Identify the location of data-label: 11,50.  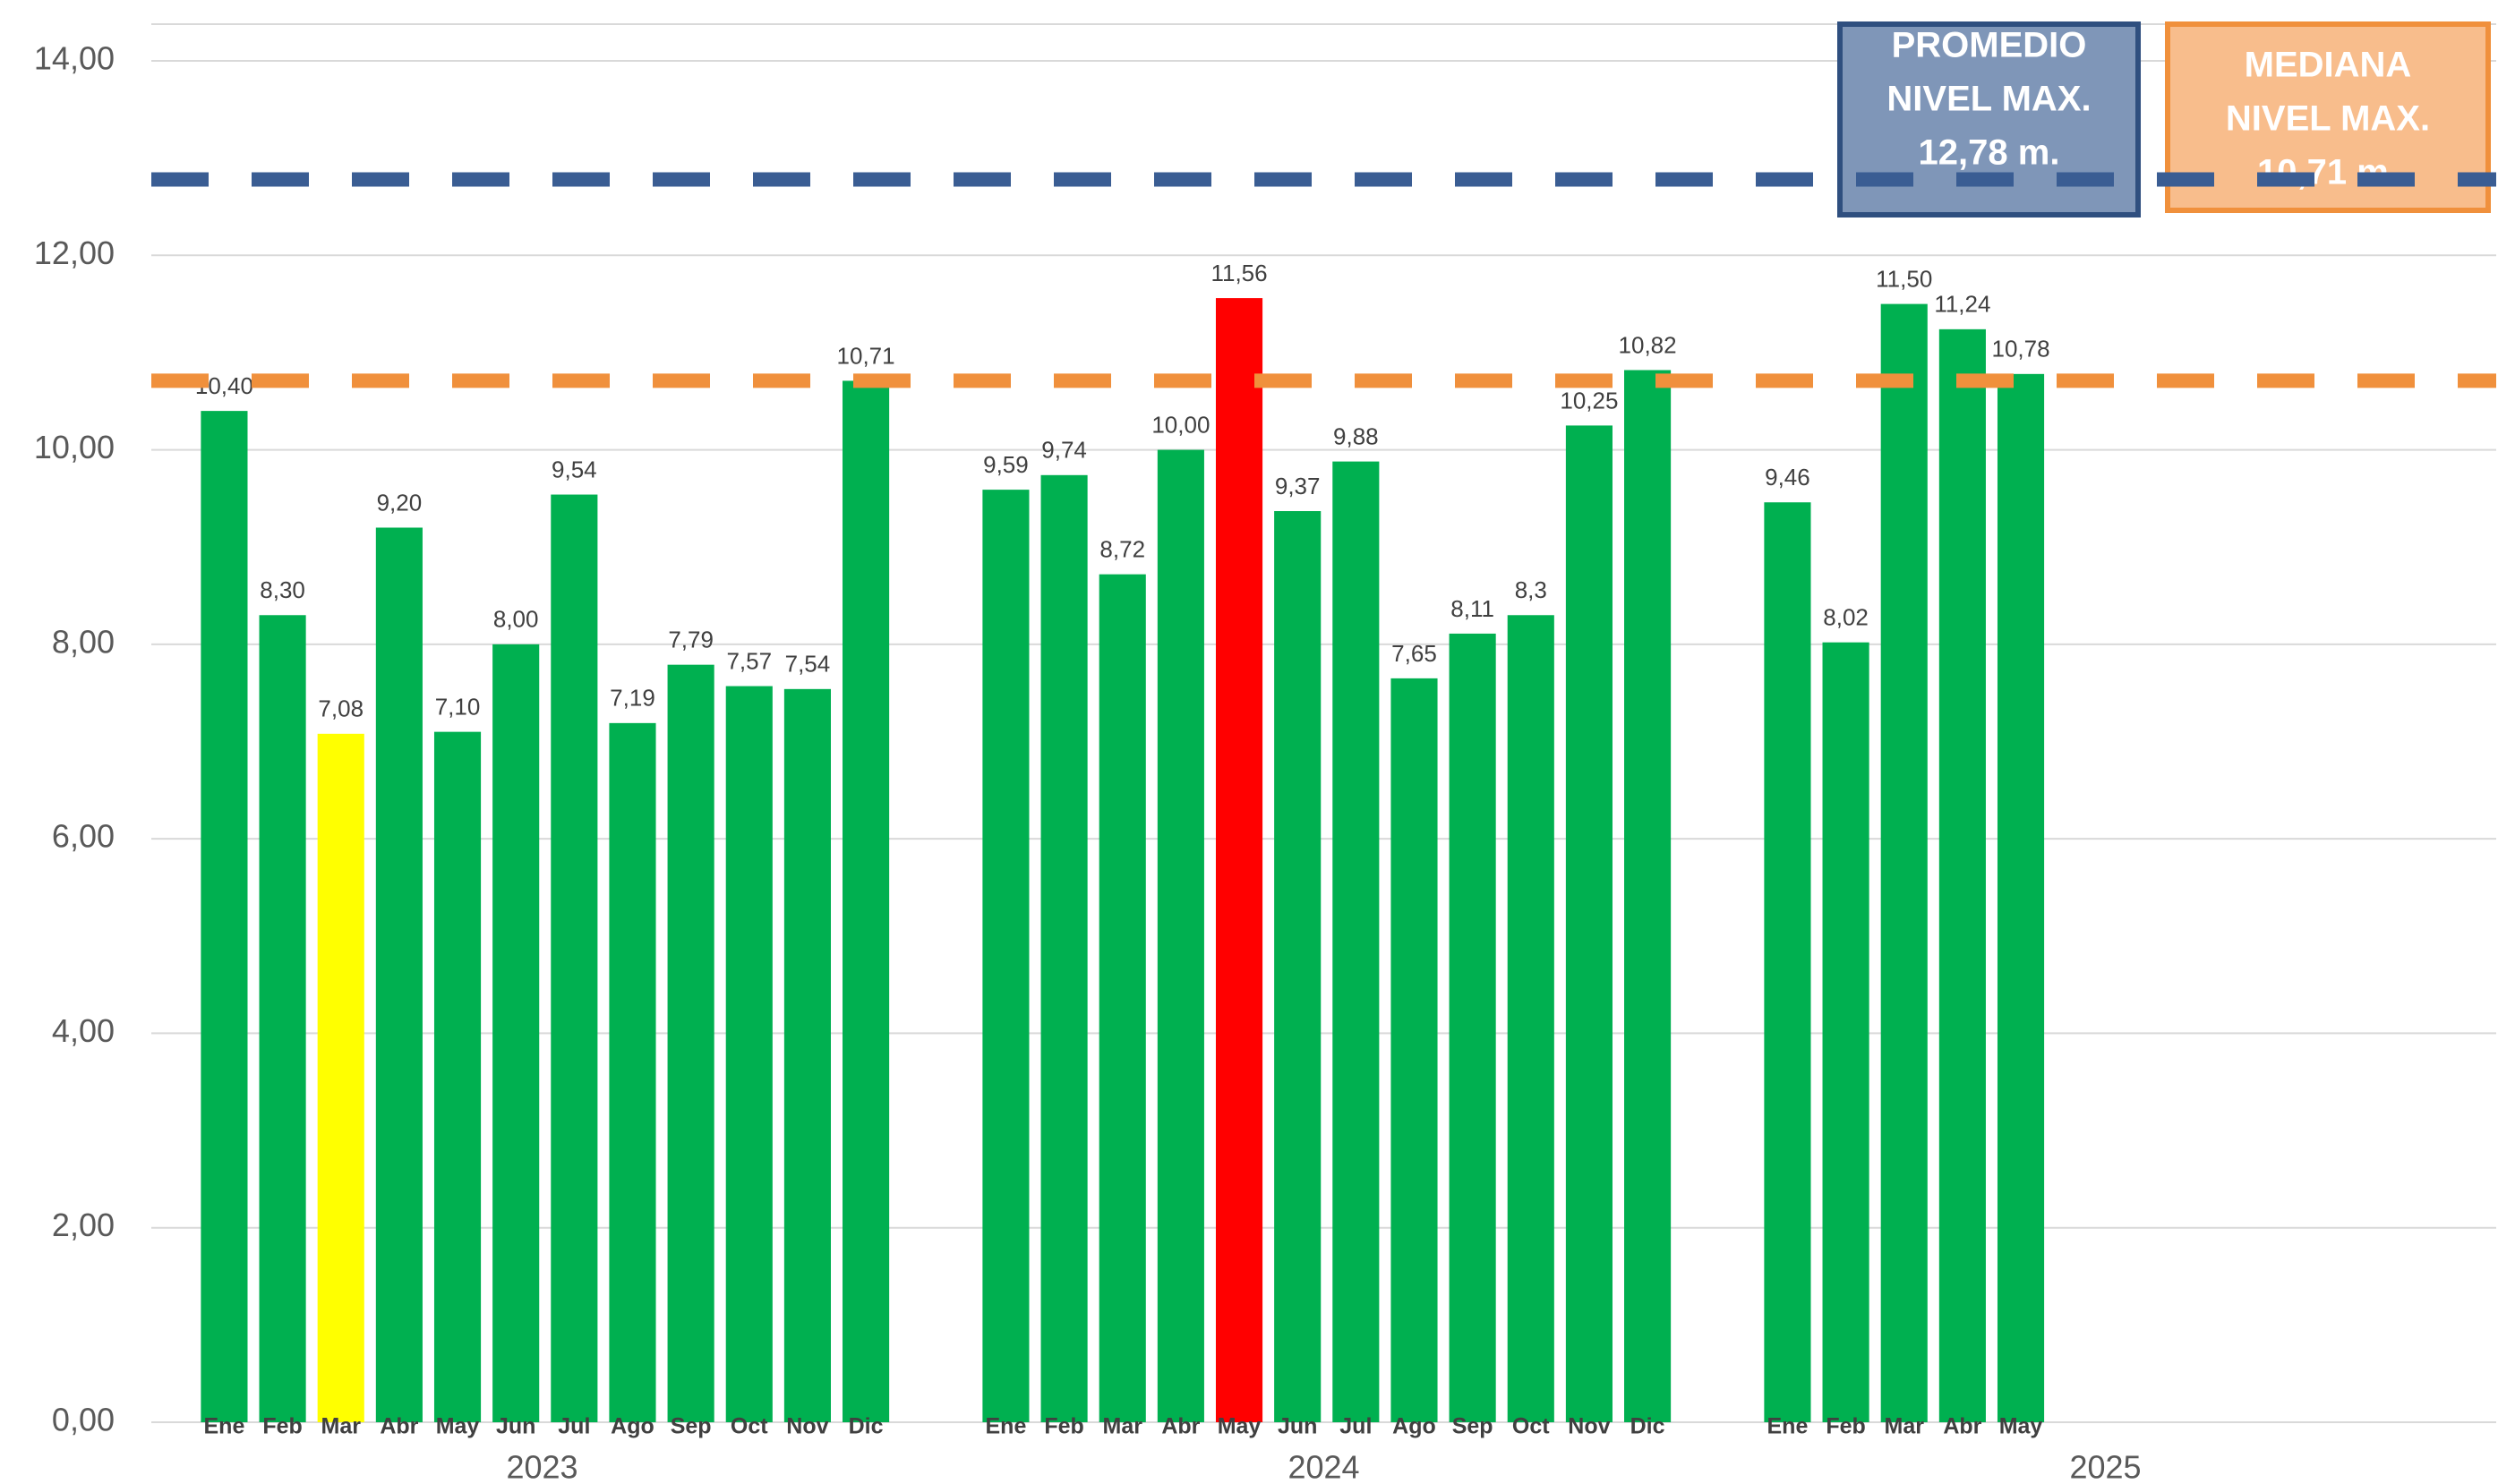
(1904, 278).